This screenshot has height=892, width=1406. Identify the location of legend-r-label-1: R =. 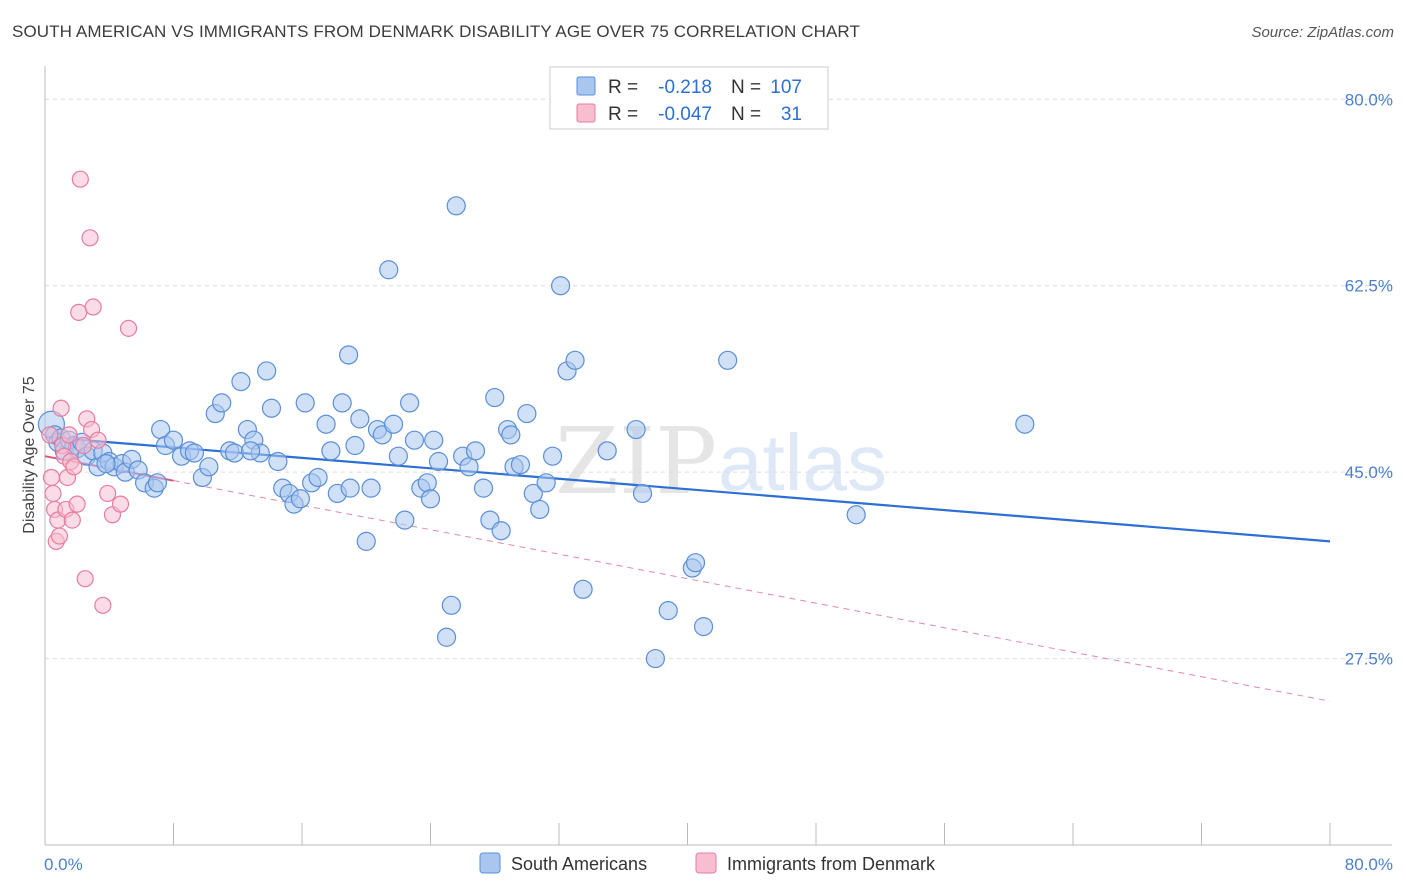
(623, 87).